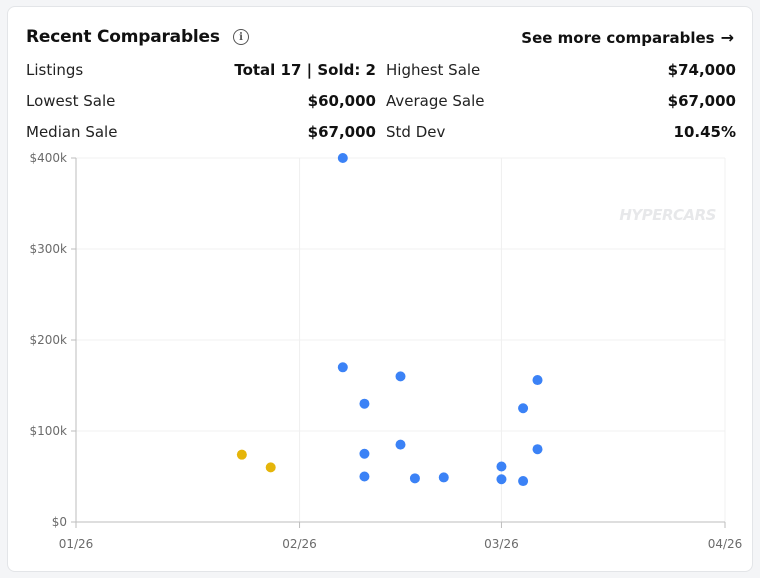 Image resolution: width=760 pixels, height=578 pixels. Describe the element at coordinates (501, 544) in the screenshot. I see `x-tick-label: 03/26` at that location.